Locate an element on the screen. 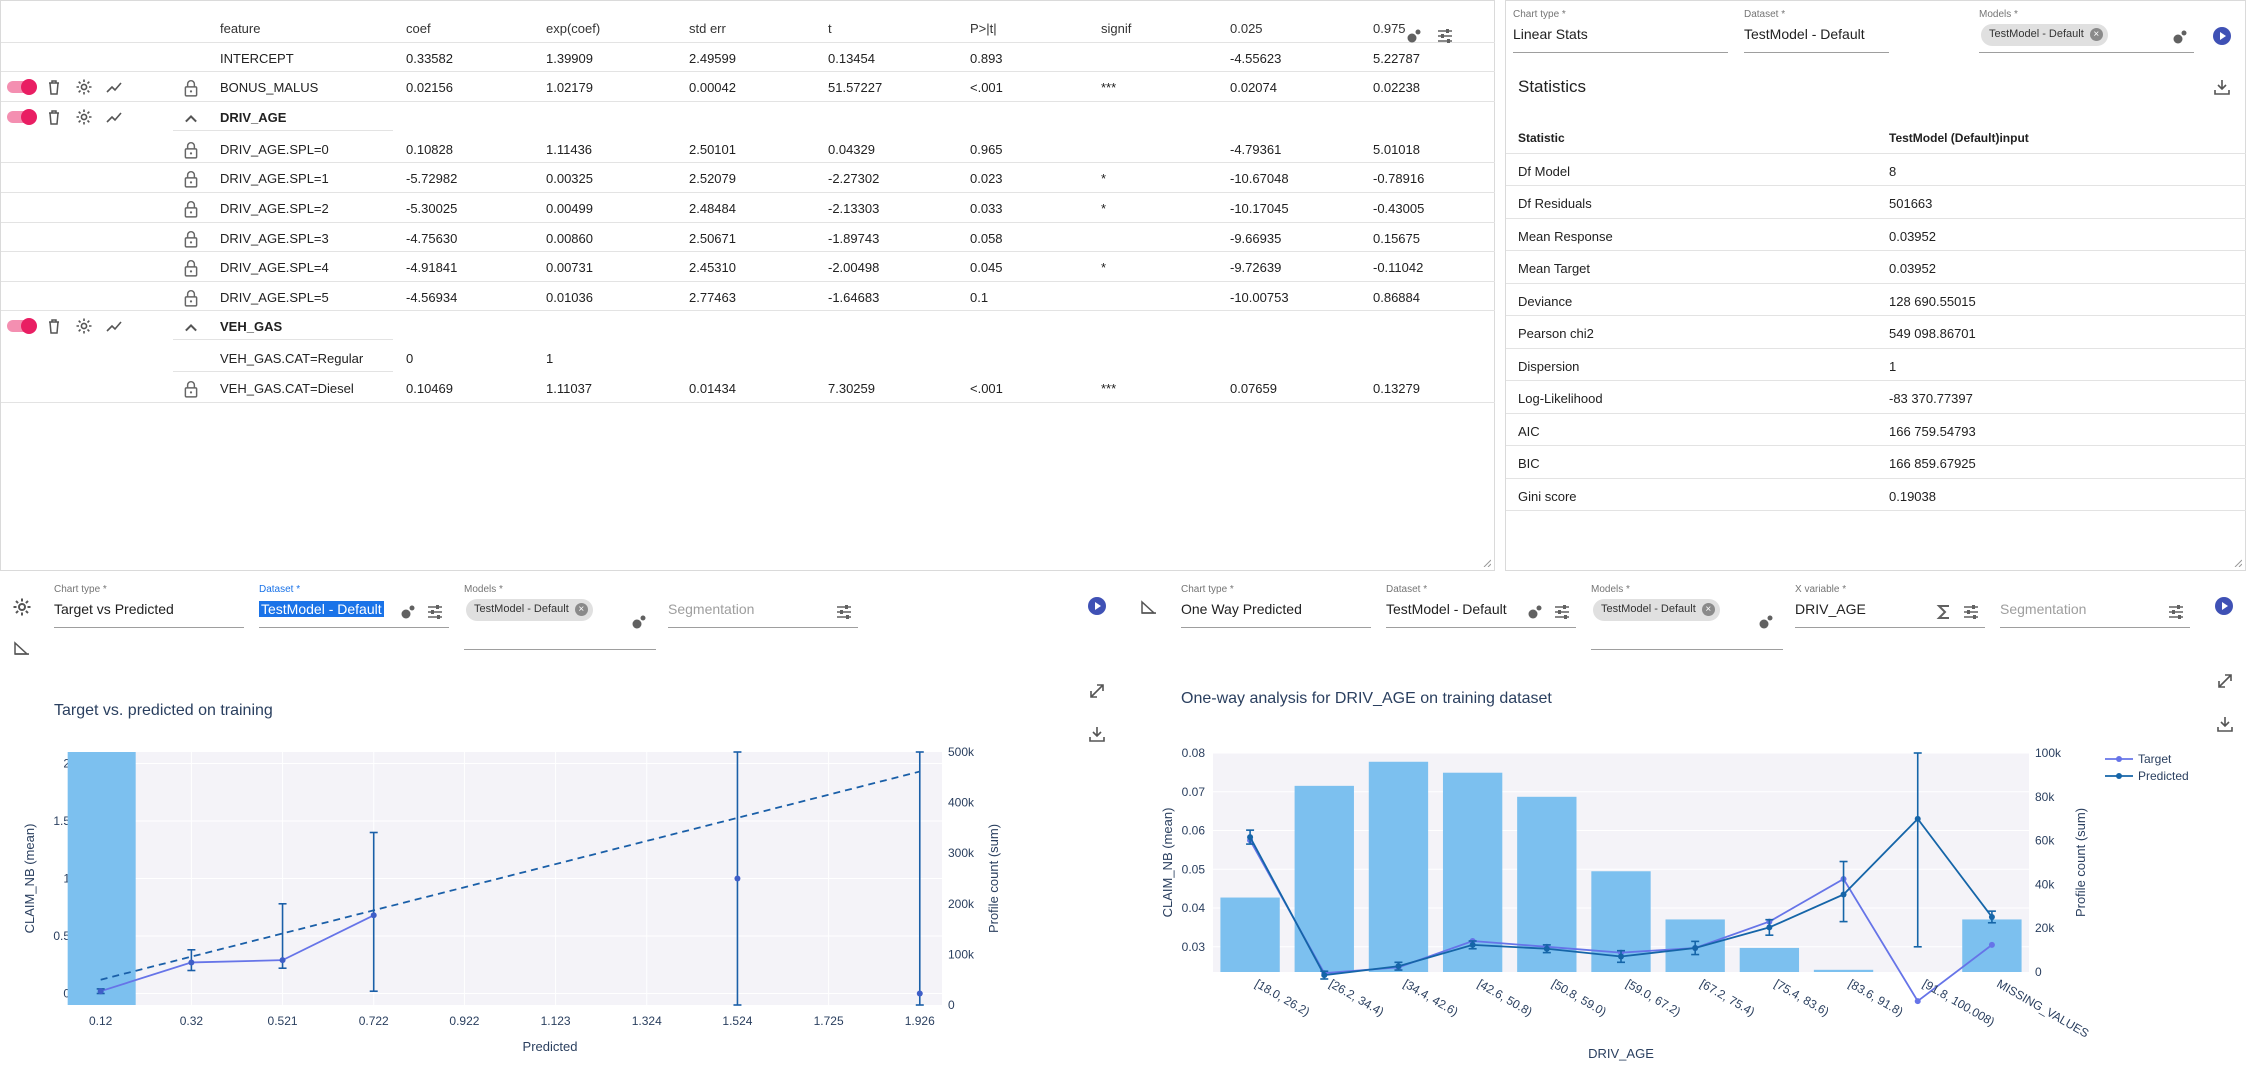 The image size is (2246, 1073). column-header: 0.975 is located at coordinates (1389, 28).